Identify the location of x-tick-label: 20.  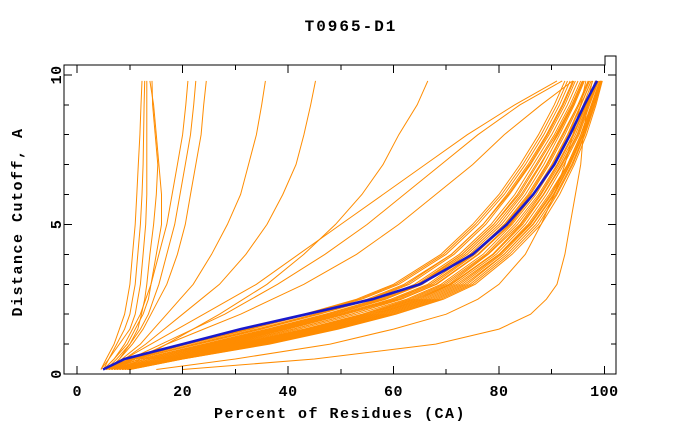
(182, 392).